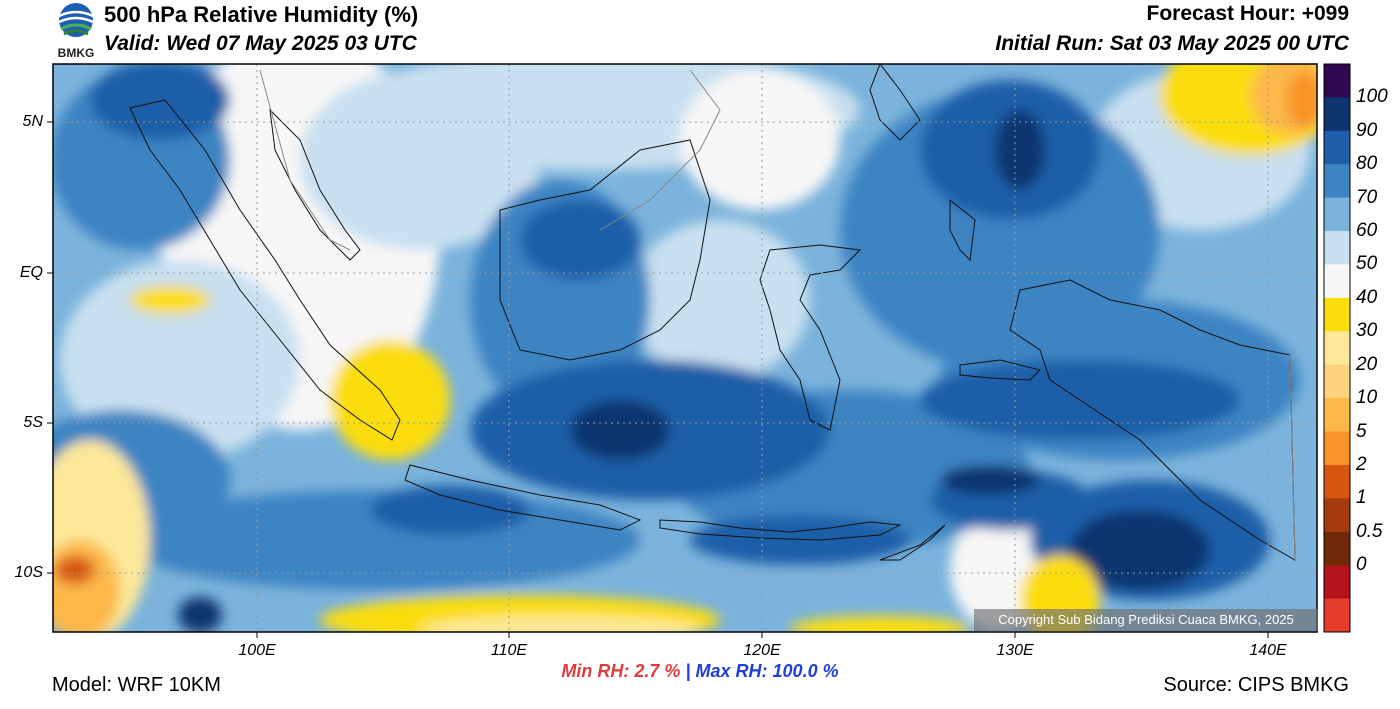 The height and width of the screenshot is (709, 1400). Describe the element at coordinates (805, 671) in the screenshot. I see `max-rh-value: 100.0 %` at that location.